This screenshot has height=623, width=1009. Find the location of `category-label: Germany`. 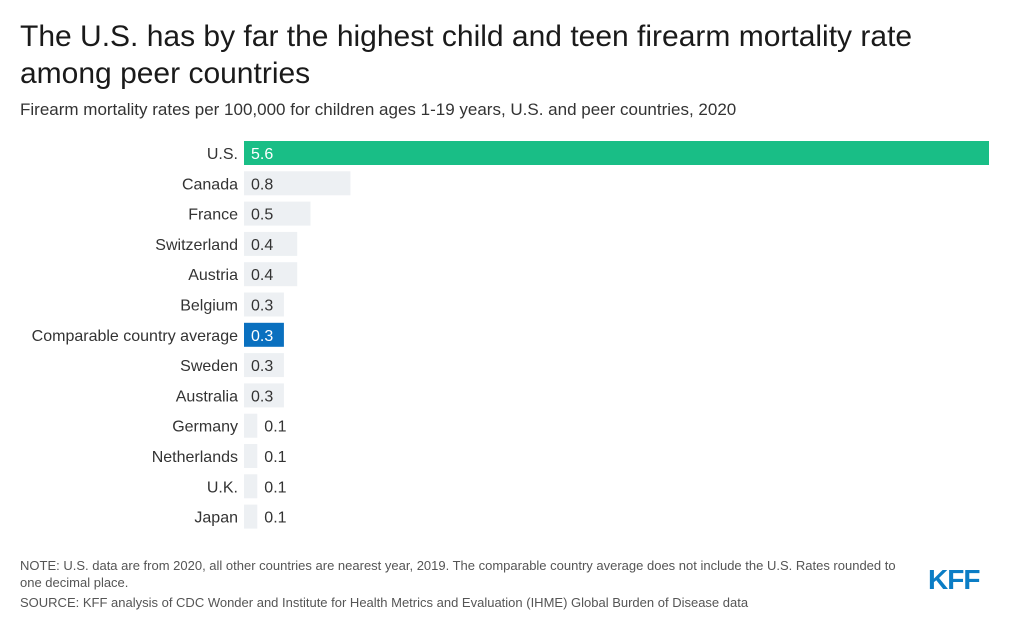

category-label: Germany is located at coordinates (205, 427).